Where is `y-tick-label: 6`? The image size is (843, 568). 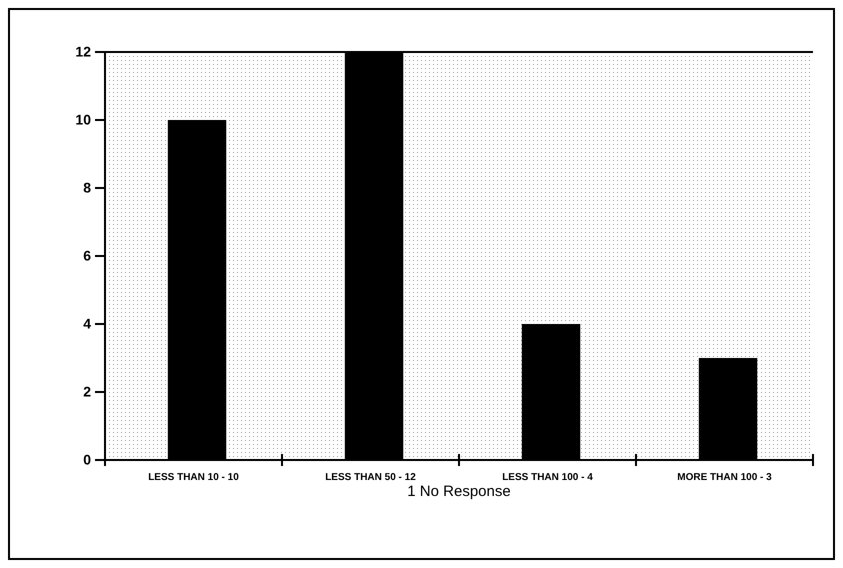 y-tick-label: 6 is located at coordinates (87, 255).